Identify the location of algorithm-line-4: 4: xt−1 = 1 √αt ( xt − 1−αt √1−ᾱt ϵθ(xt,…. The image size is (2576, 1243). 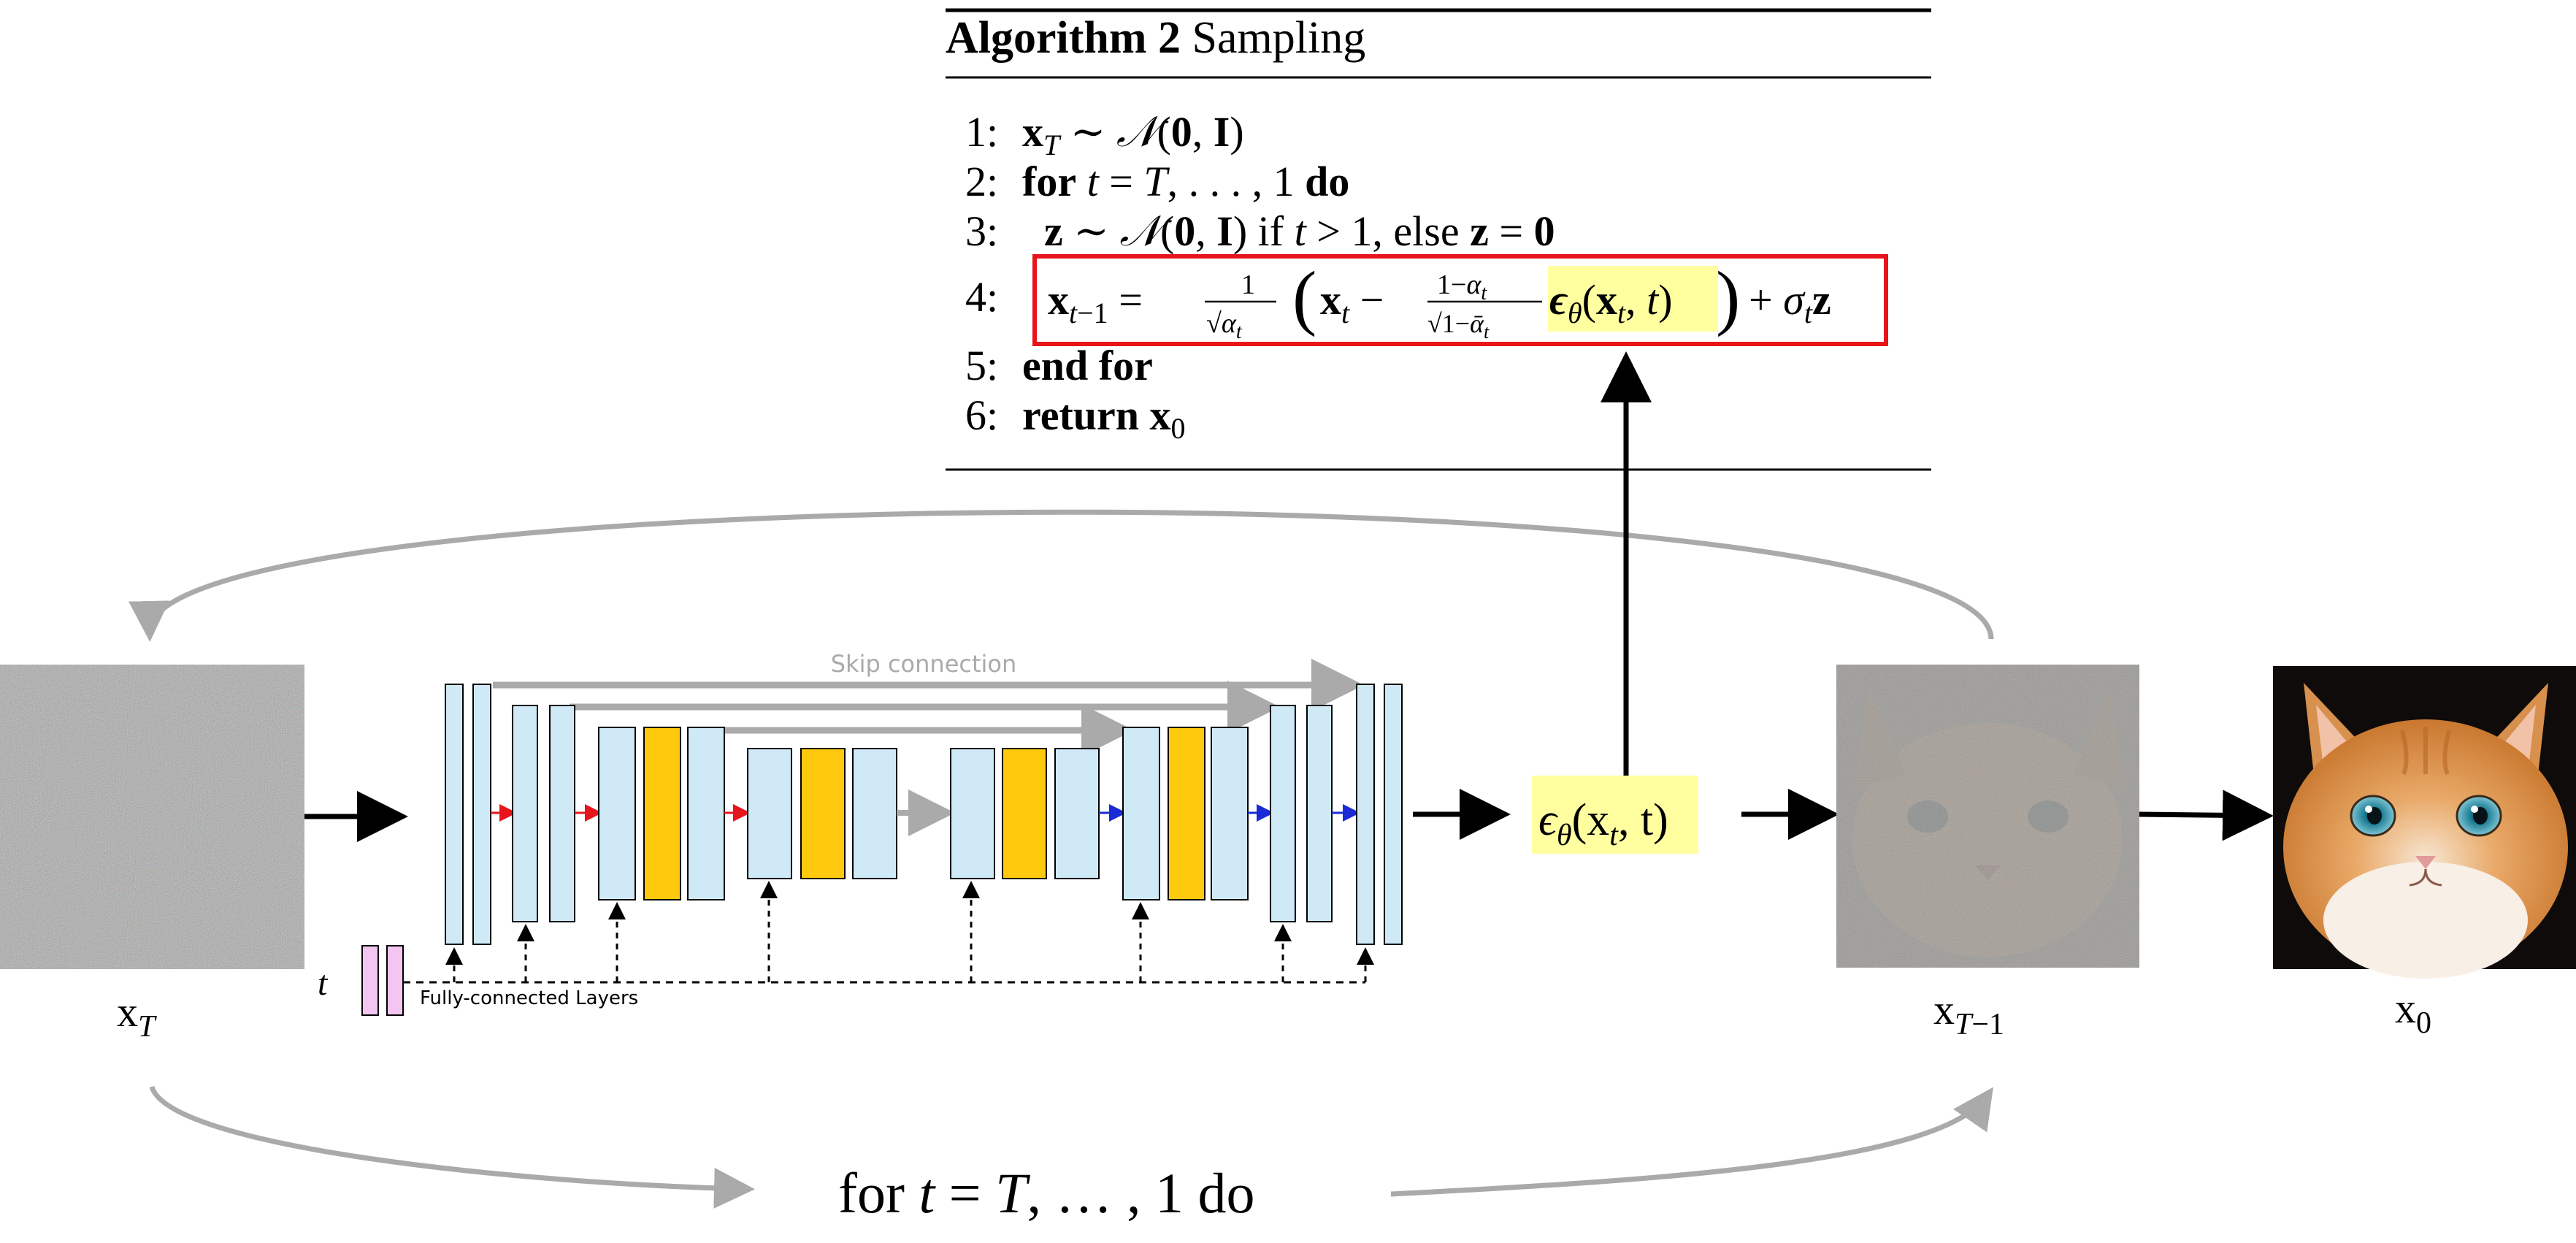
(1426, 300).